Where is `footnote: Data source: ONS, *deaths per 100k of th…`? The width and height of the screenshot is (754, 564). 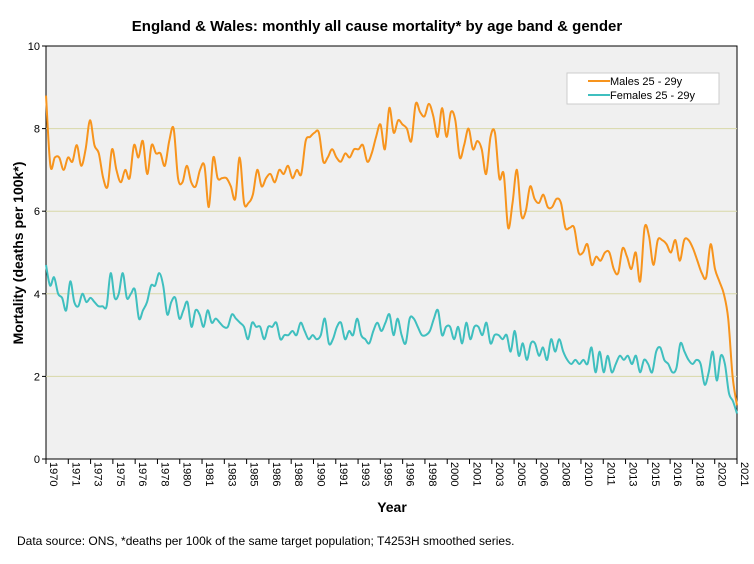 footnote: Data source: ONS, *deaths per 100k of th… is located at coordinates (266, 541).